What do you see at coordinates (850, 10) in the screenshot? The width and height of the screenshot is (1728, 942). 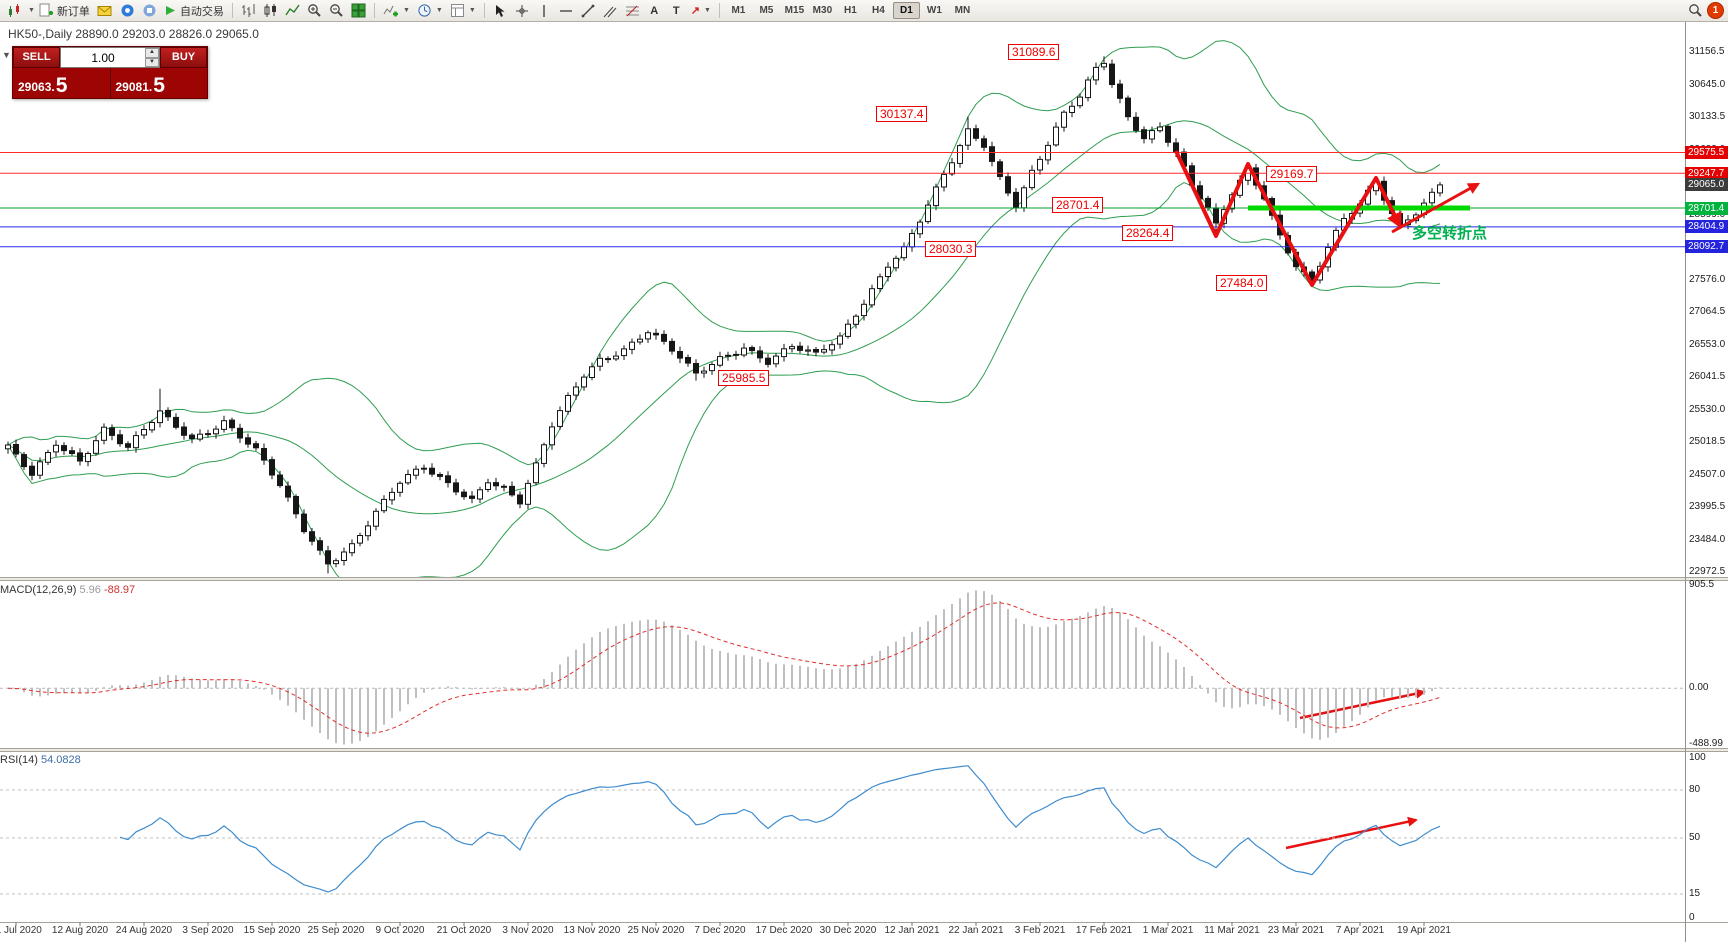 I see `timeframe-h1: H1` at bounding box center [850, 10].